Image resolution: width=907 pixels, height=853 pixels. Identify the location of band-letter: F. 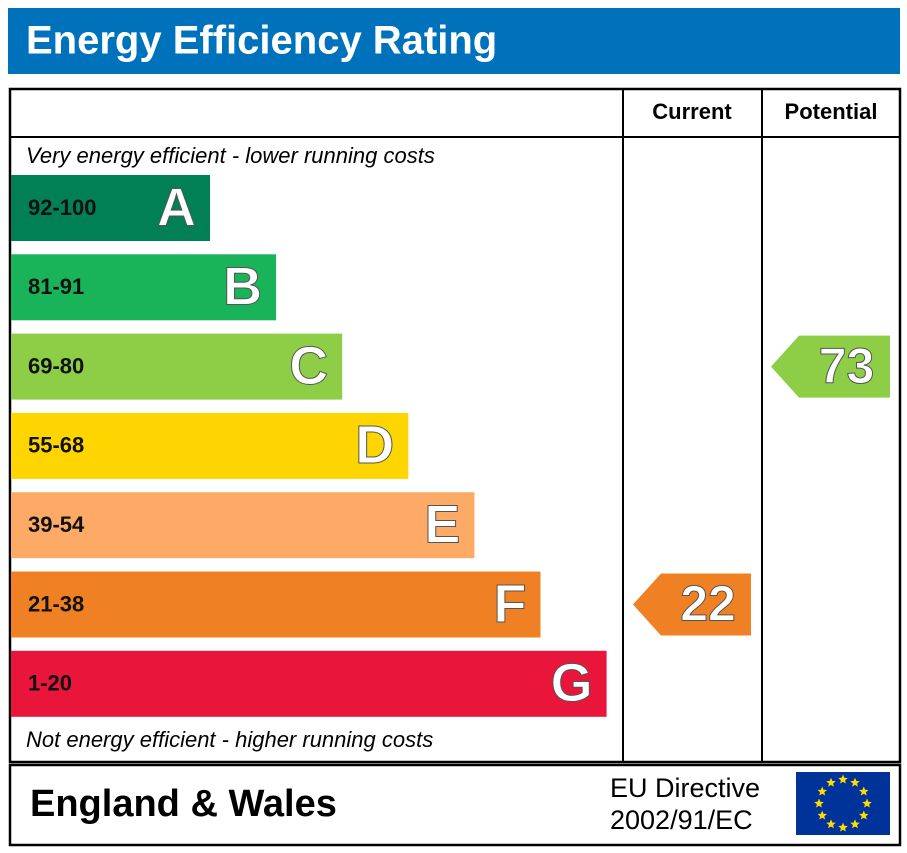
(510, 604).